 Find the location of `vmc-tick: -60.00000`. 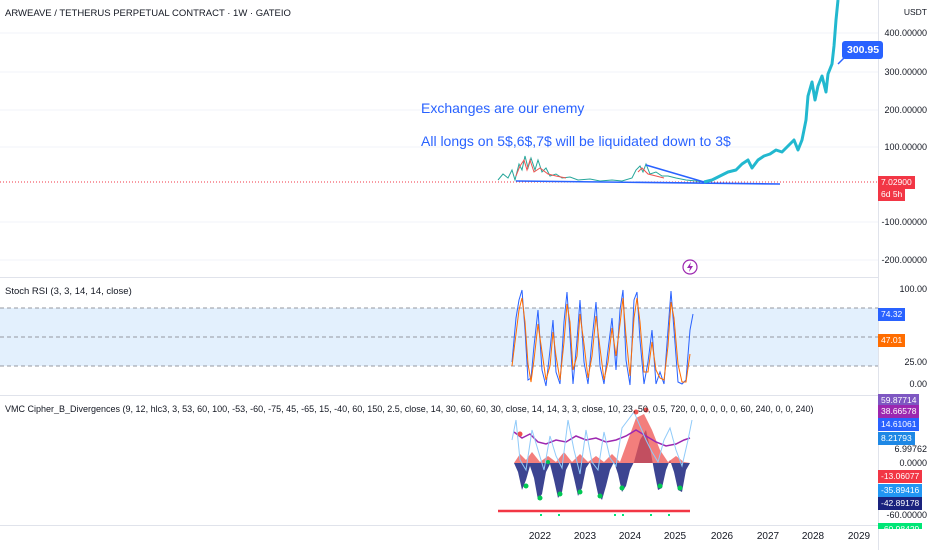

vmc-tick: -60.00000 is located at coordinates (906, 515).